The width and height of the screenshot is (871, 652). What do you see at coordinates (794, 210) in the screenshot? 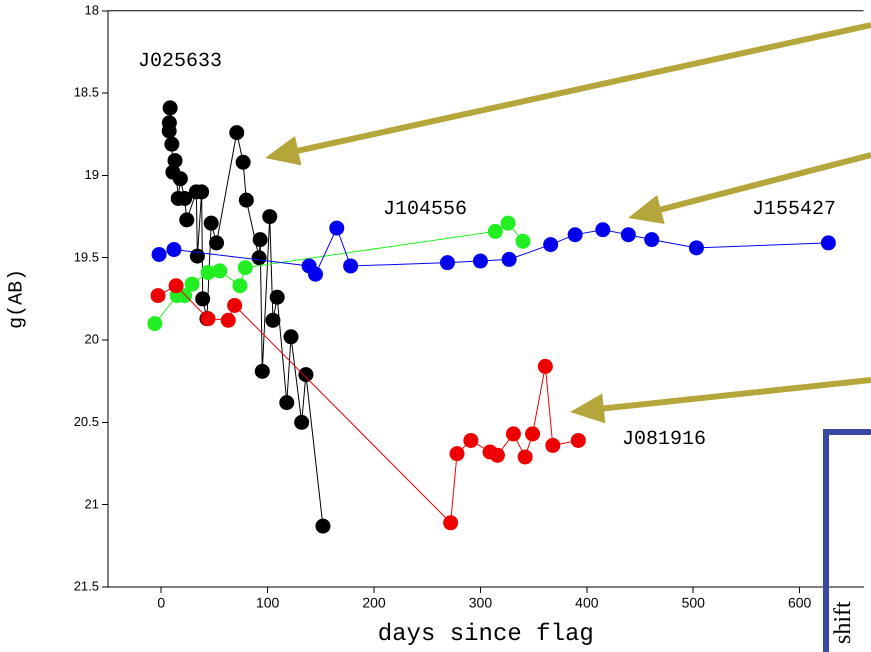
I see `annotation: J155427` at bounding box center [794, 210].